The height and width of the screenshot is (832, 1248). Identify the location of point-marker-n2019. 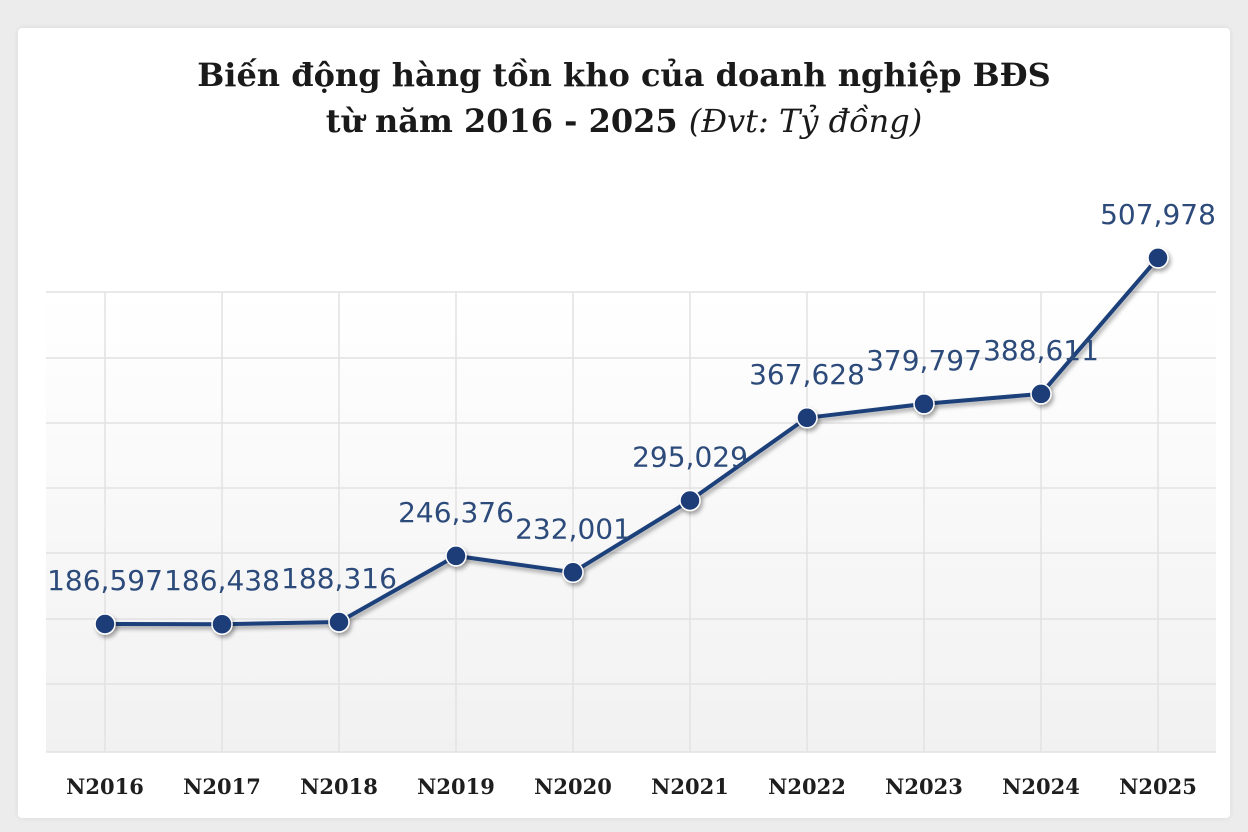
(456, 556).